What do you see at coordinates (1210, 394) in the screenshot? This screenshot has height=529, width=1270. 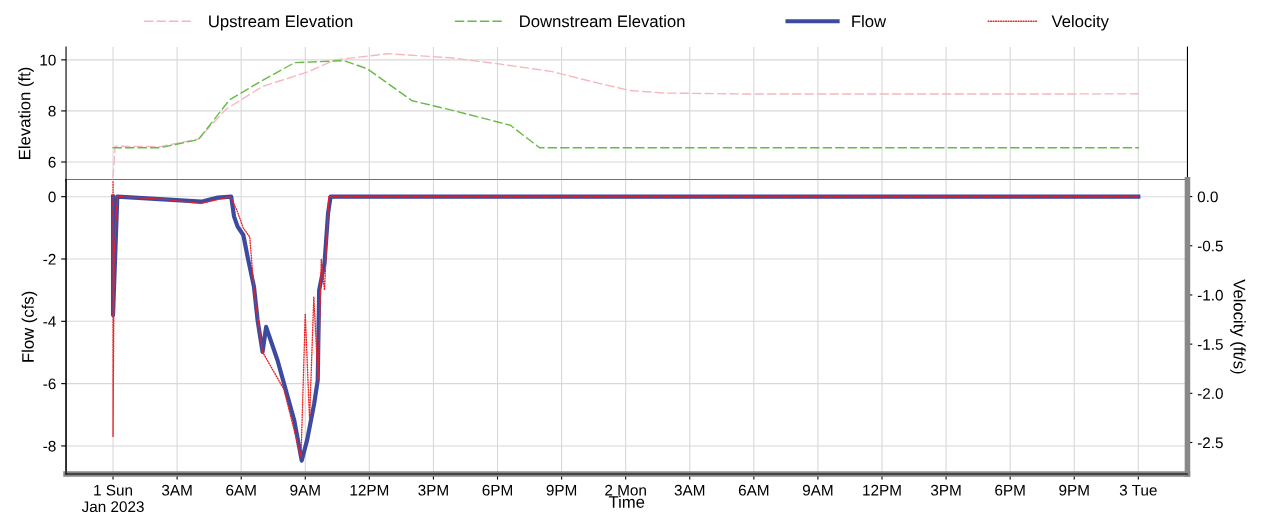 I see `y2-tick-label: -2.0` at bounding box center [1210, 394].